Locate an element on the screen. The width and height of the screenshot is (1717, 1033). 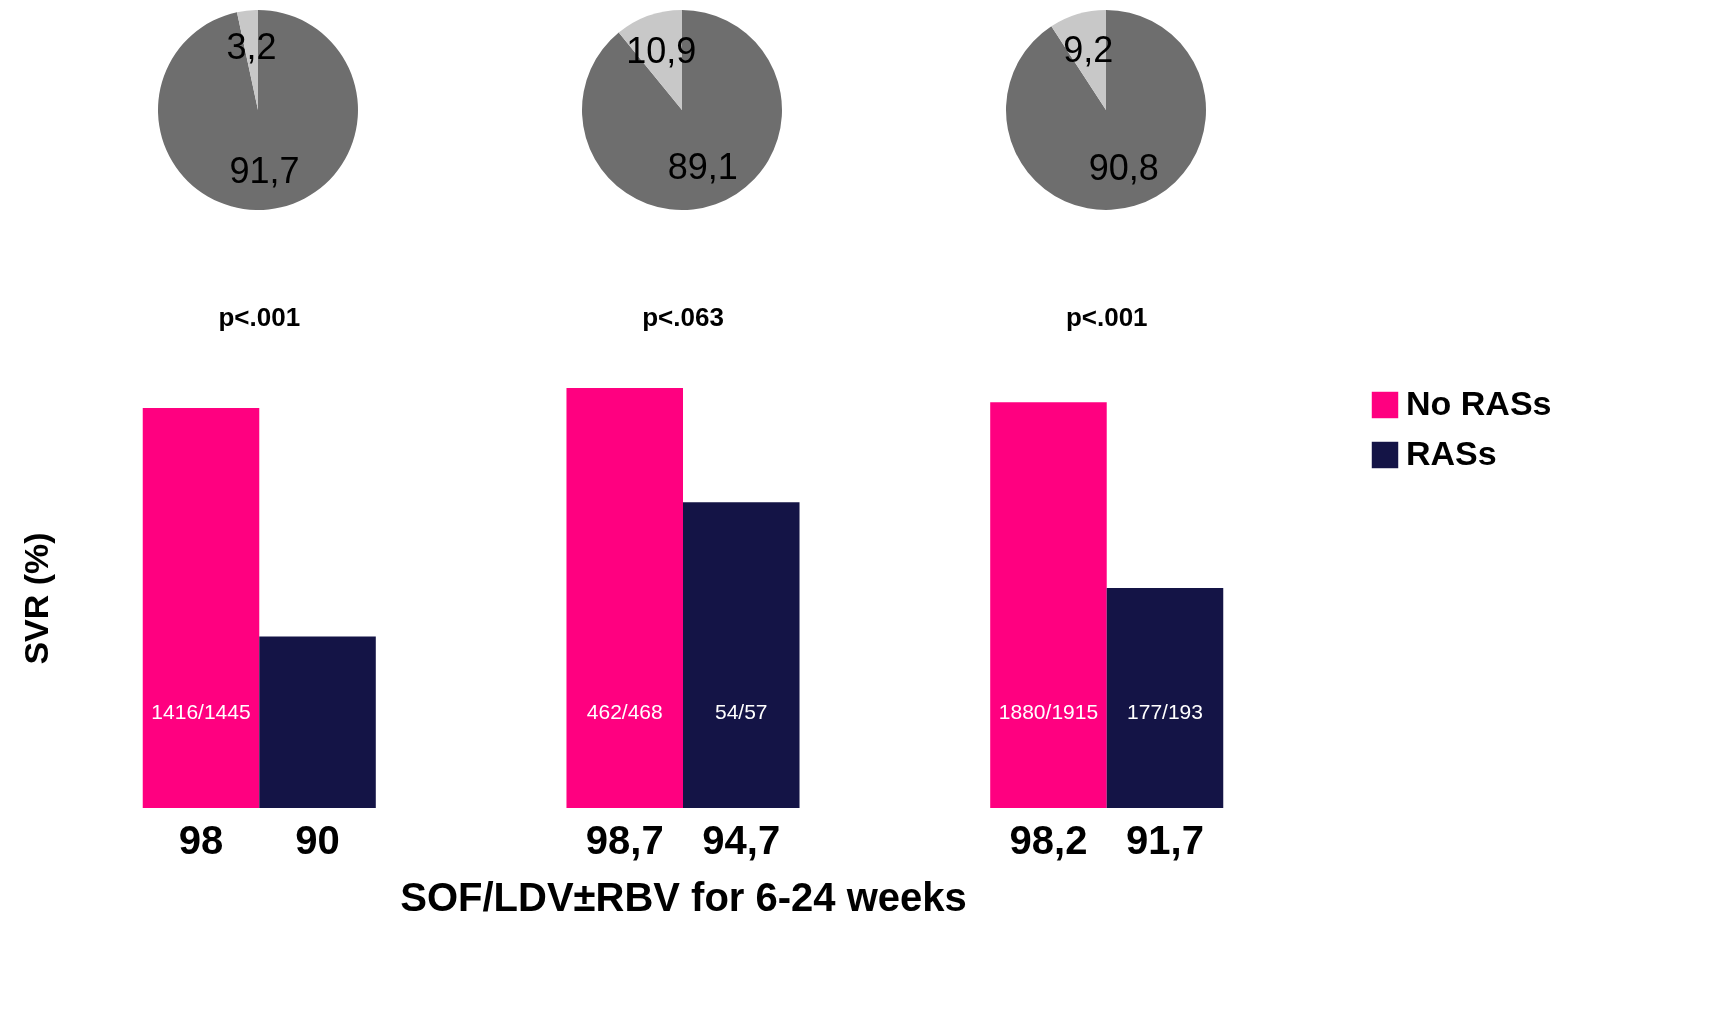
data-label: 98,7 is located at coordinates (624, 840).